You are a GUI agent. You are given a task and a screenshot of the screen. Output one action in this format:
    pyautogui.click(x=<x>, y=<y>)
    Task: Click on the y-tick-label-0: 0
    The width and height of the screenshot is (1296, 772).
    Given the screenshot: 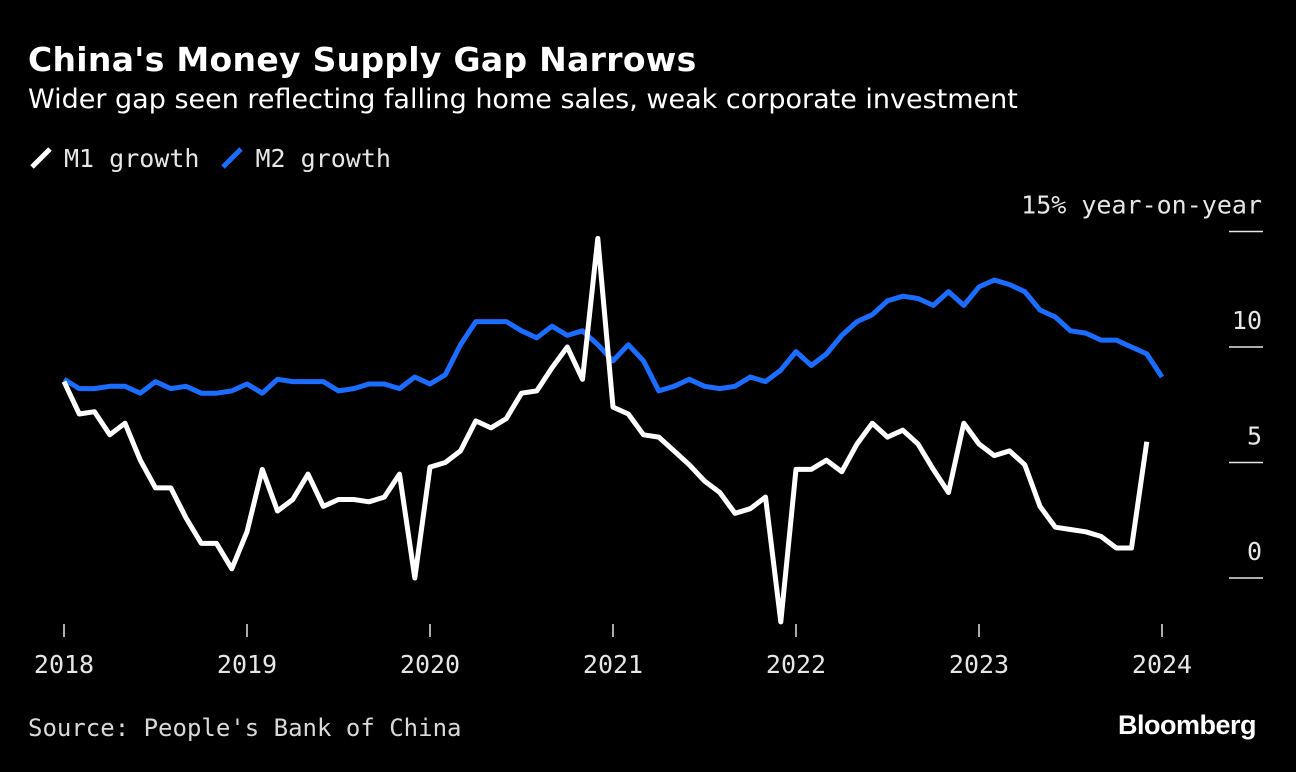 What is the action you would take?
    pyautogui.click(x=1254, y=551)
    